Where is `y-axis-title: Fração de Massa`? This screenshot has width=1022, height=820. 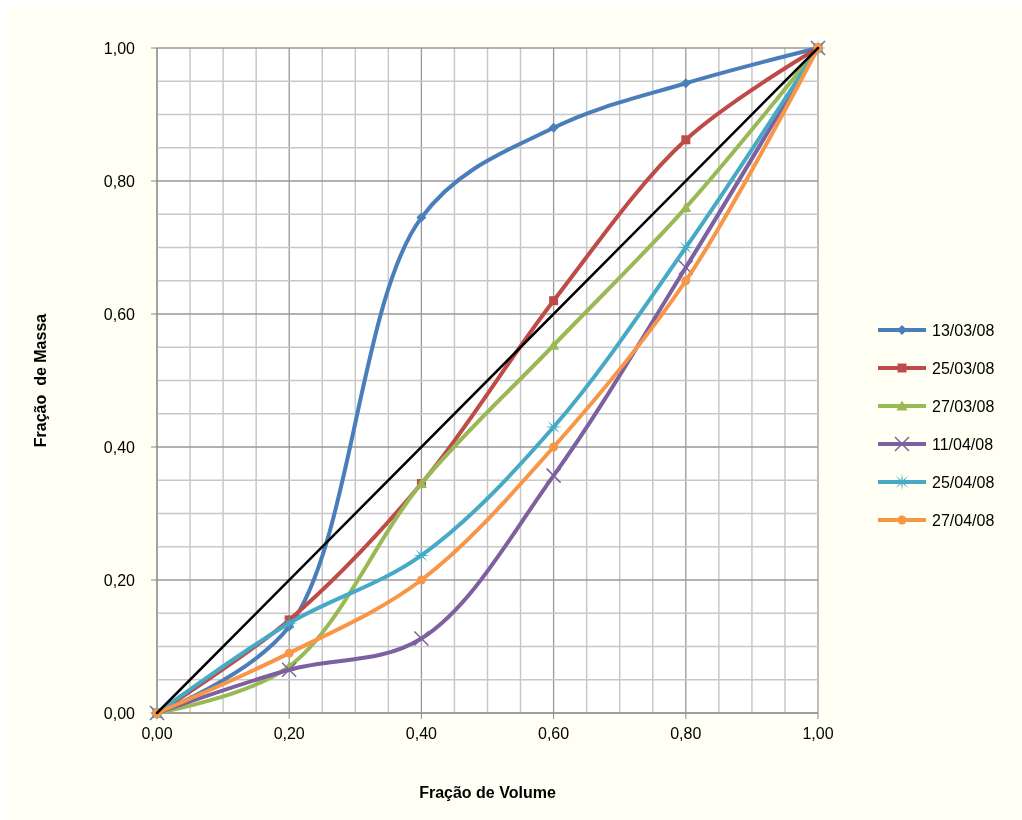 y-axis-title: Fração de Massa is located at coordinates (40, 380).